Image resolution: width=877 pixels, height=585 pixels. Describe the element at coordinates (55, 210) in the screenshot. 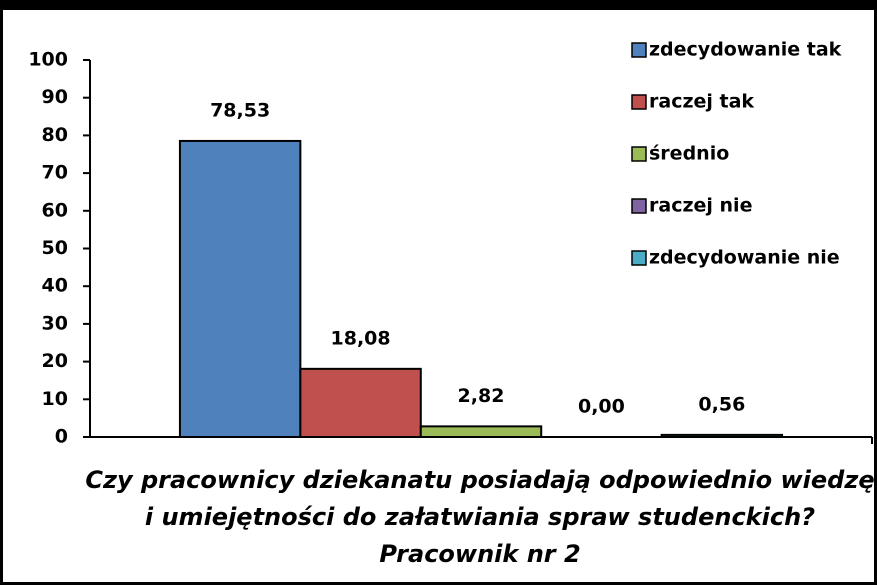

I see `y-tick-label: 60` at that location.